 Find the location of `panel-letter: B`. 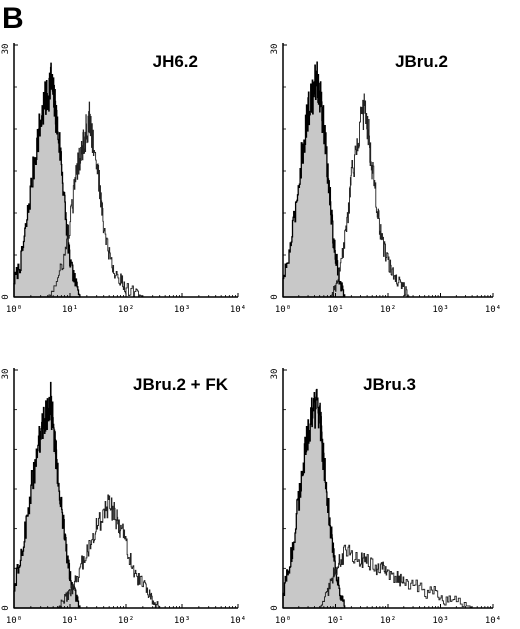

panel-letter: B is located at coordinates (13, 18).